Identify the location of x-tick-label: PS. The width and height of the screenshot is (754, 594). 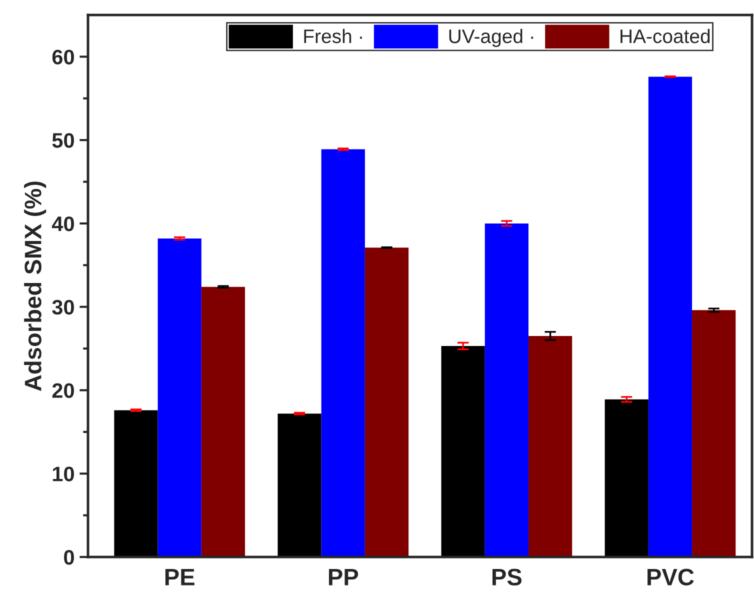
(507, 577).